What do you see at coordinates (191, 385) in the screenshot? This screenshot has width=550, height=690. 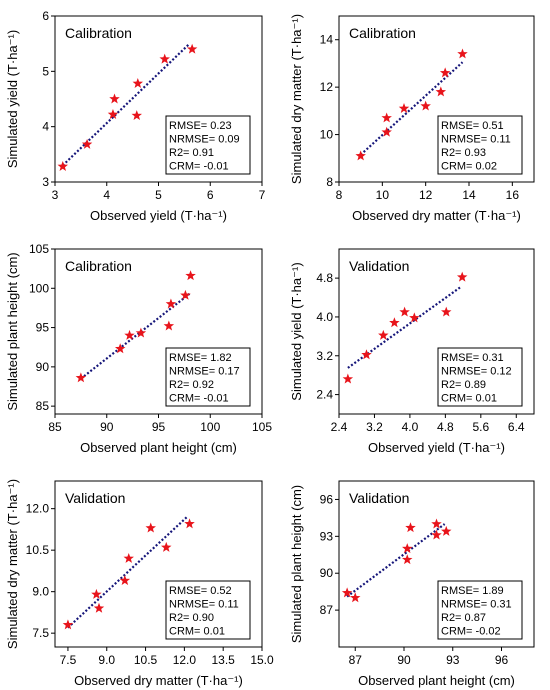 I see `stat-line: R2= 0.92` at bounding box center [191, 385].